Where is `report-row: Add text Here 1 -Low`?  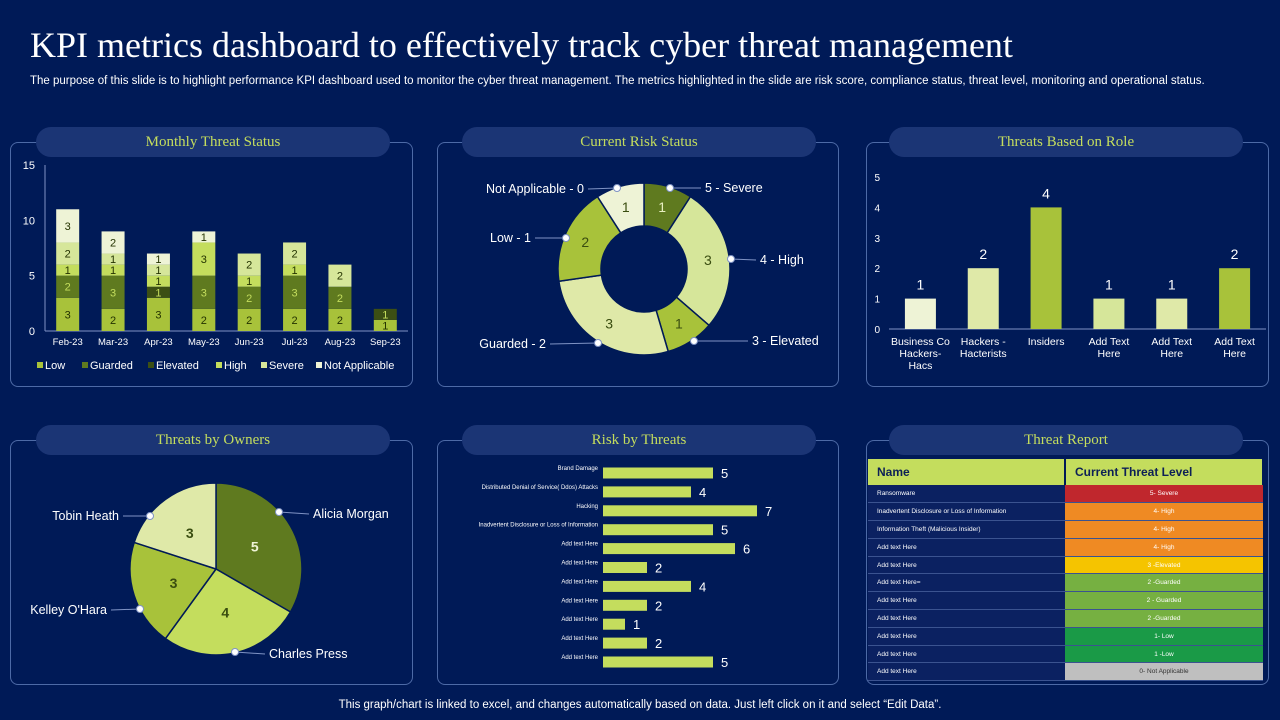 report-row: Add text Here 1 -Low is located at coordinates (1065, 654).